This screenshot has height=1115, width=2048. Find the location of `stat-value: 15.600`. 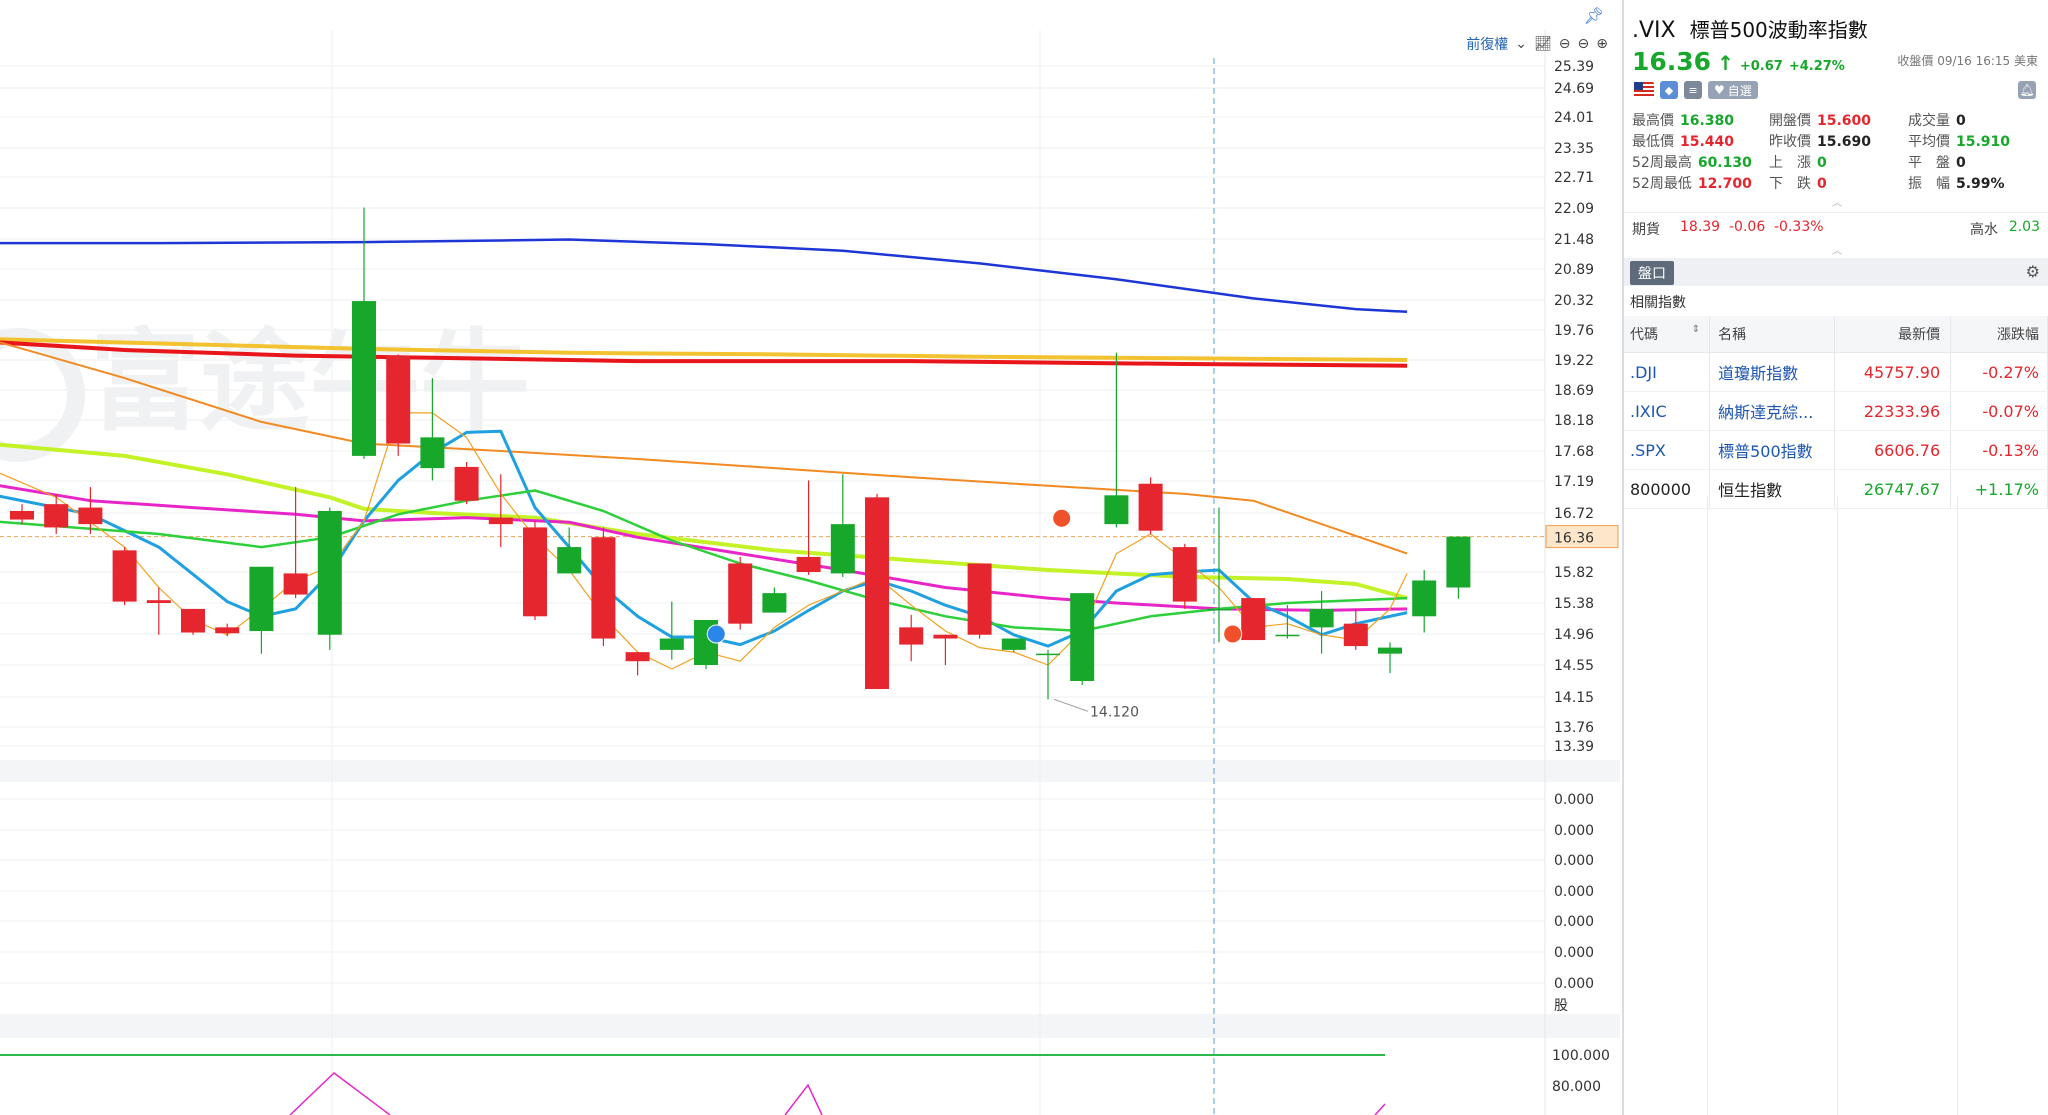

stat-value: 15.600 is located at coordinates (1844, 121).